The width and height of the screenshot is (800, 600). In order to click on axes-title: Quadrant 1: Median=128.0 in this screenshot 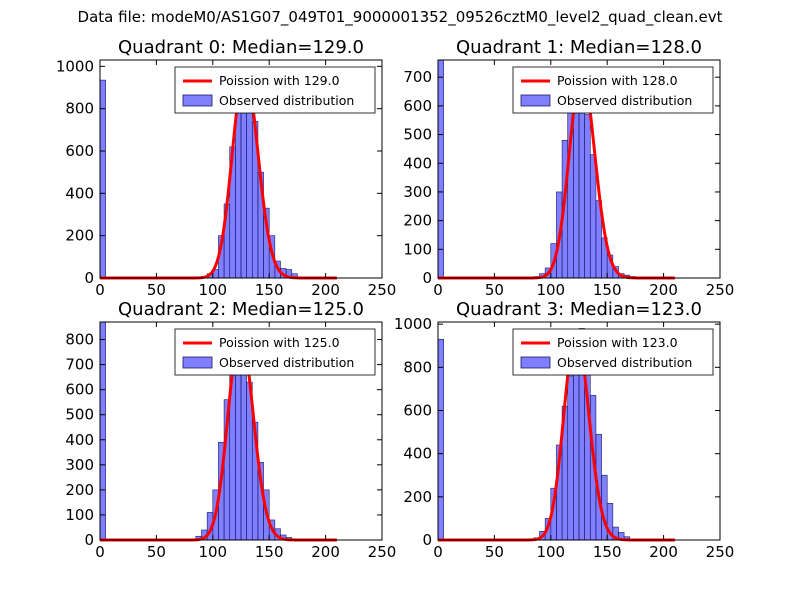, I will do `click(579, 47)`.